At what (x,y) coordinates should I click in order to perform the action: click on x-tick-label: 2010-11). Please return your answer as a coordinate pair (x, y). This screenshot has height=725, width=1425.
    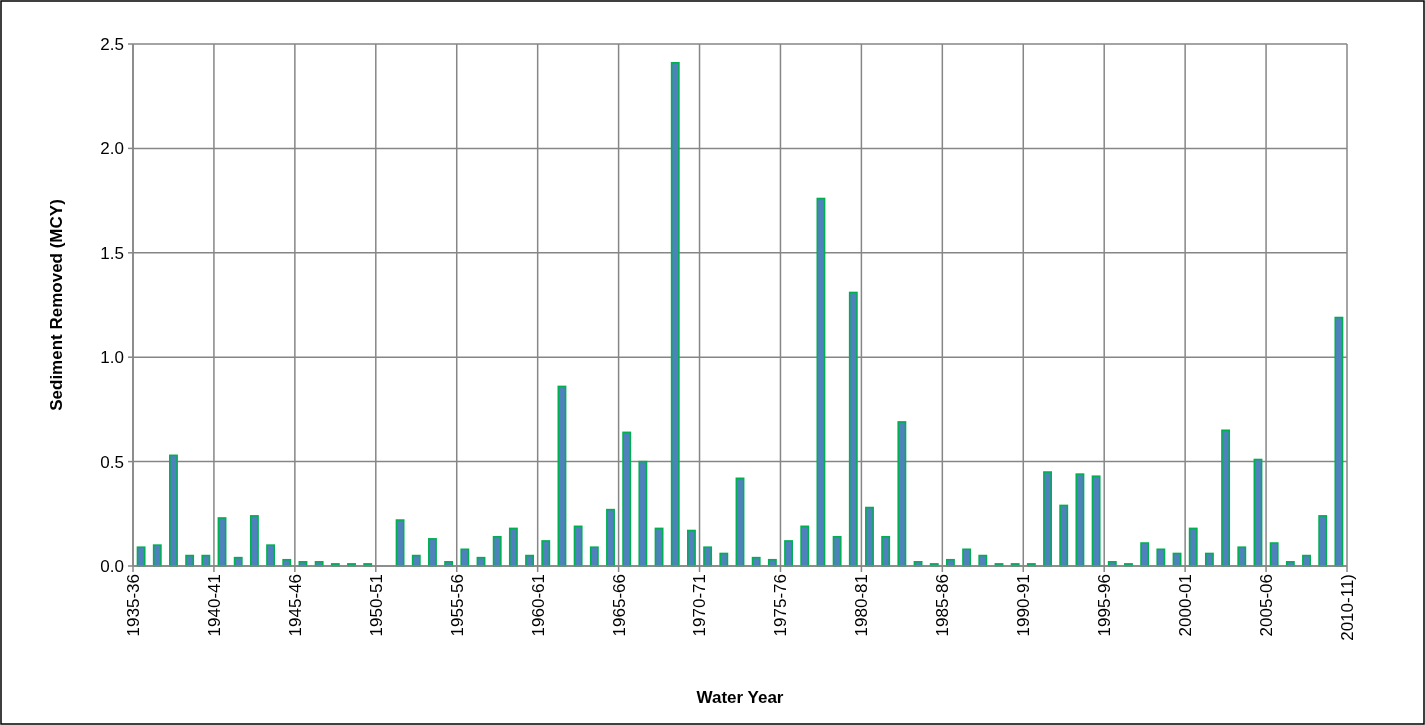
    Looking at the image, I should click on (1347, 607).